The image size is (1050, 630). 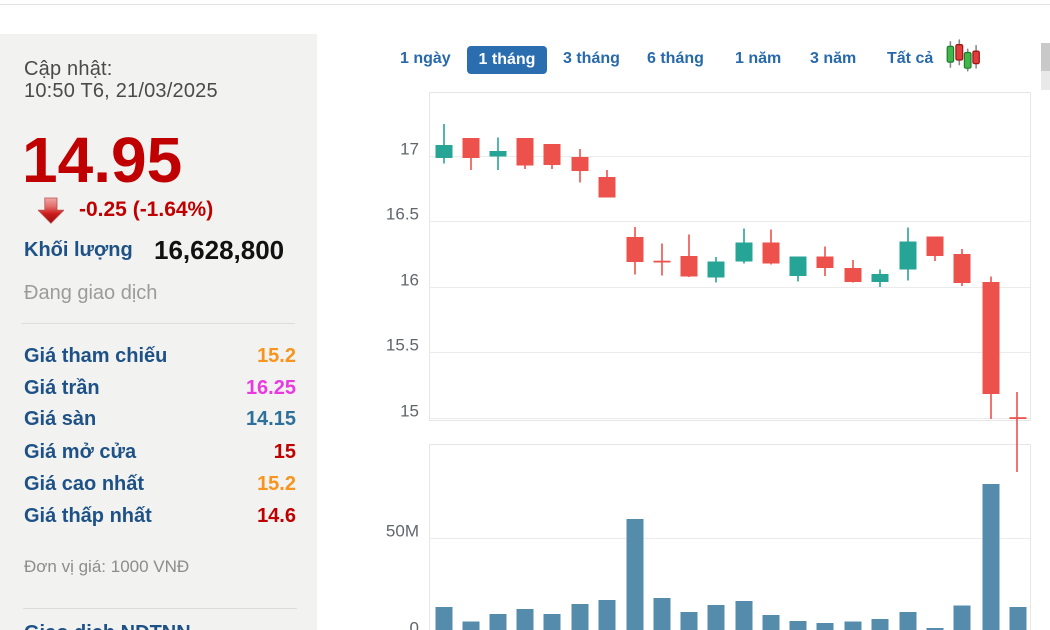 I want to click on svg-text: 16.5, so click(x=402, y=214).